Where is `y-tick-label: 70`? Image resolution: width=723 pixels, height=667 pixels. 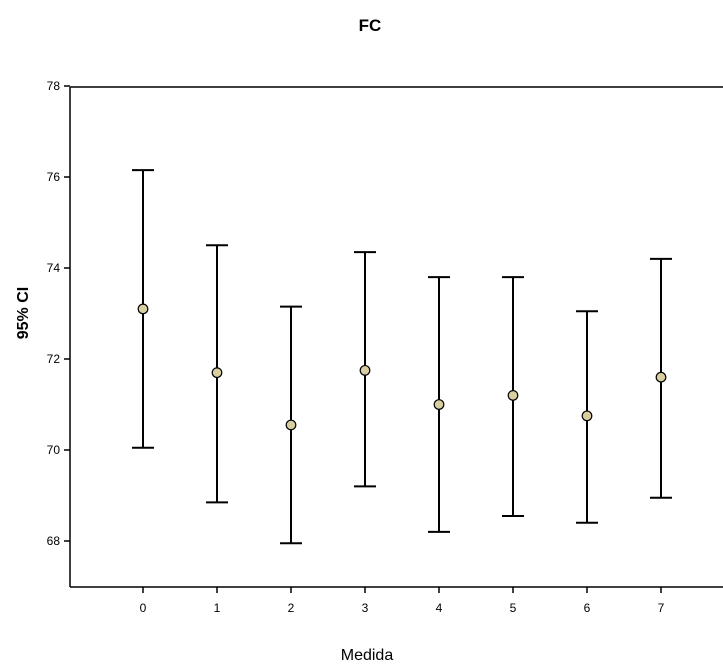
y-tick-label: 70 is located at coordinates (54, 450).